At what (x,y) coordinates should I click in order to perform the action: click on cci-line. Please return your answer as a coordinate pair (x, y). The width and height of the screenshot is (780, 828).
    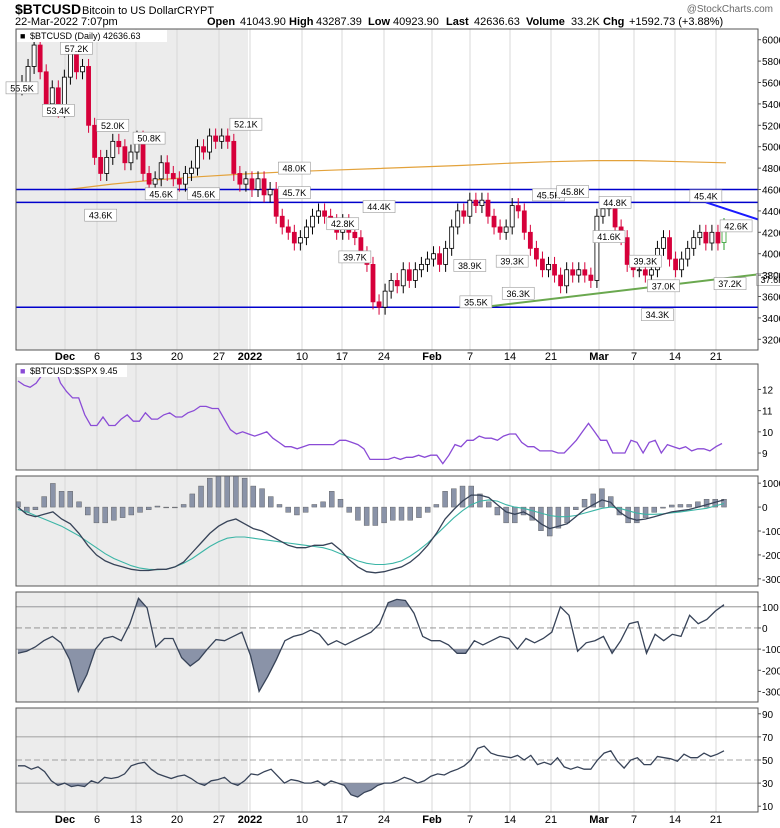
    Looking at the image, I should click on (371, 645).